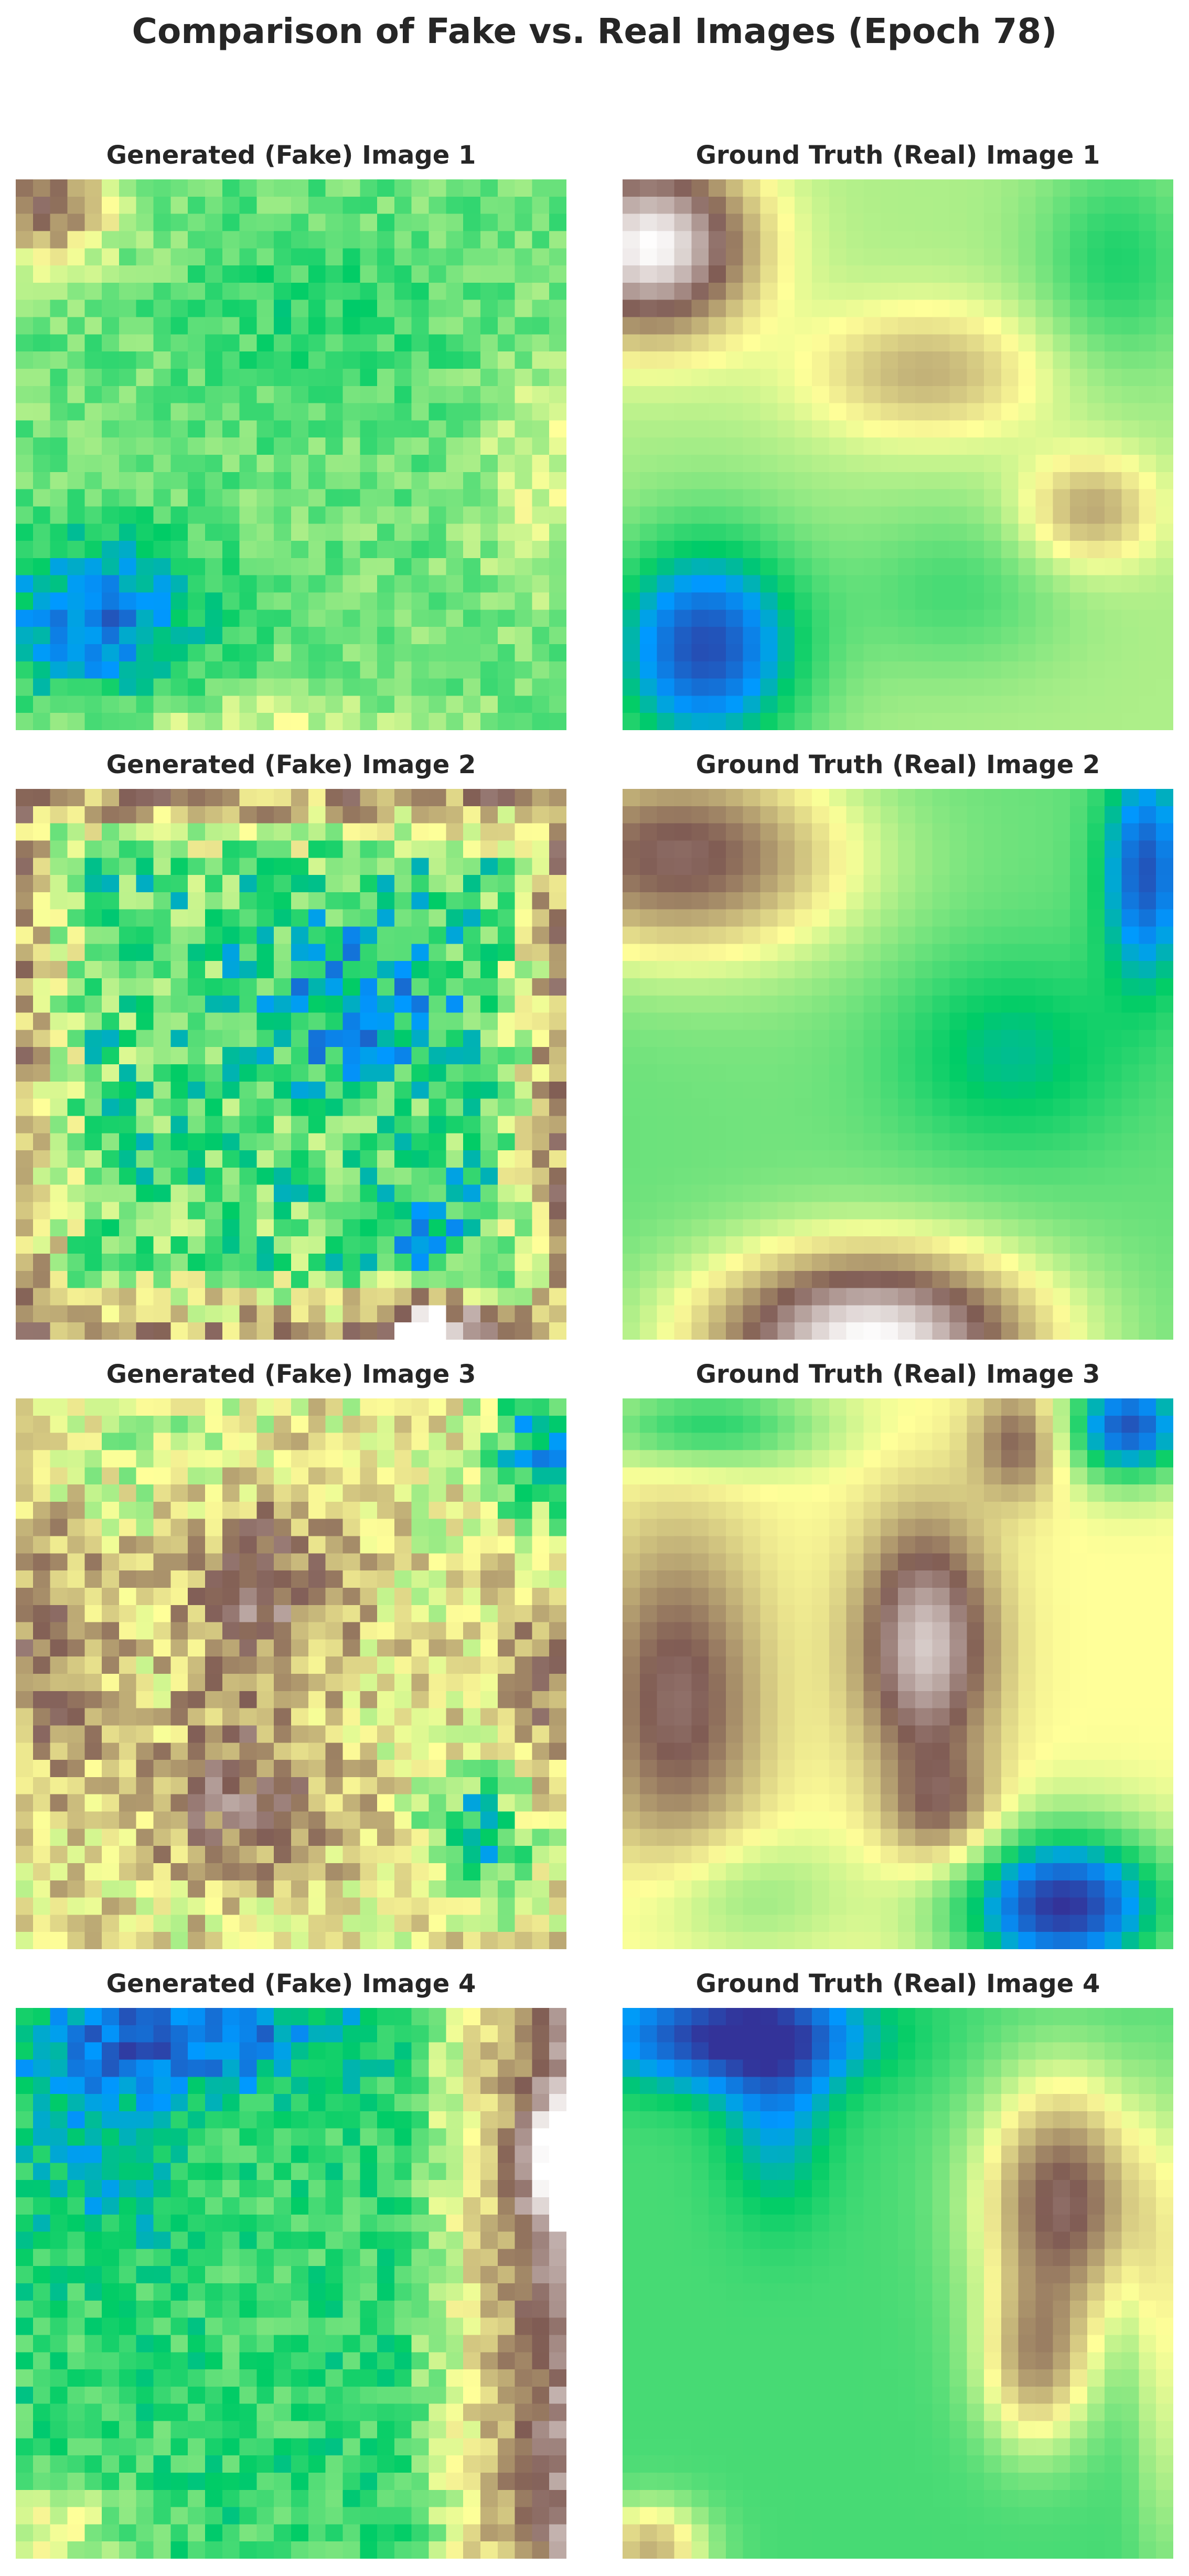 This screenshot has height=2576, width=1189. Describe the element at coordinates (291, 155) in the screenshot. I see `fake-image-1-caption: Generated (Fake) Image 1` at that location.